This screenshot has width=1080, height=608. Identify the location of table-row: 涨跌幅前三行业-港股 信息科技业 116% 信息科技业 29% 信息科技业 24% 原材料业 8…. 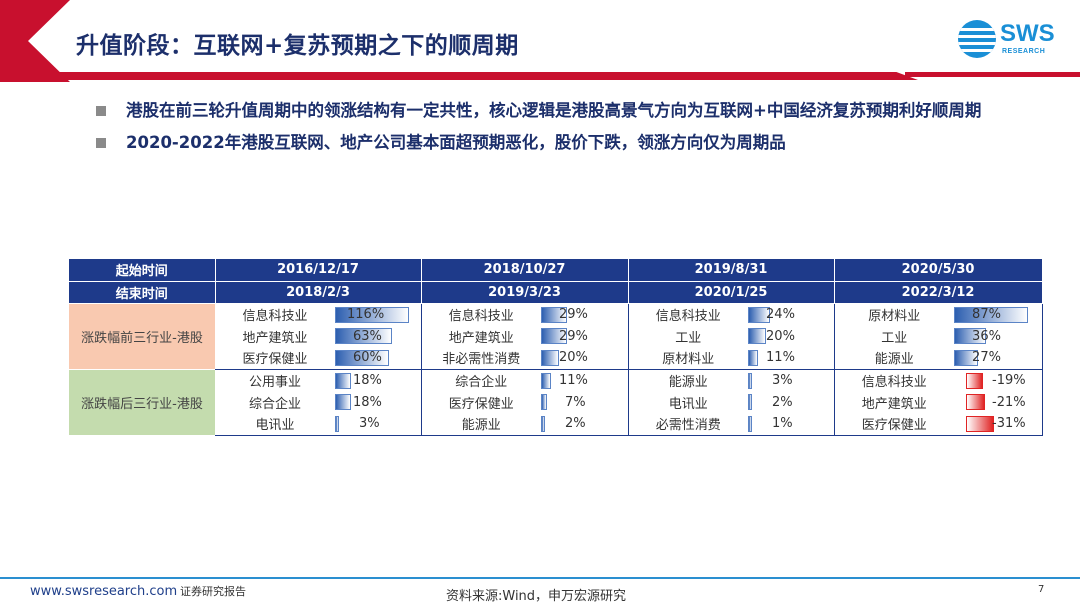
(556, 336).